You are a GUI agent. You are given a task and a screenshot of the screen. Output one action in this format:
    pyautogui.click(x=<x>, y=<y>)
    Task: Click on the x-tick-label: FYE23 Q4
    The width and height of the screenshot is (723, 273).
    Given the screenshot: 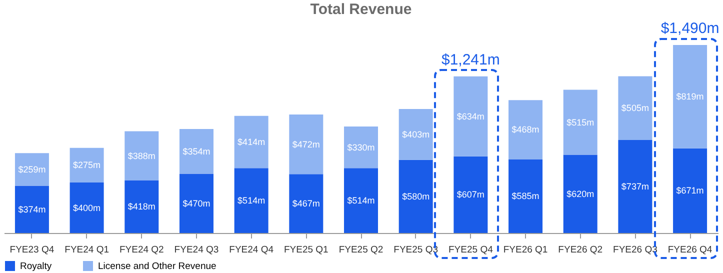 What is the action you would take?
    pyautogui.click(x=32, y=250)
    